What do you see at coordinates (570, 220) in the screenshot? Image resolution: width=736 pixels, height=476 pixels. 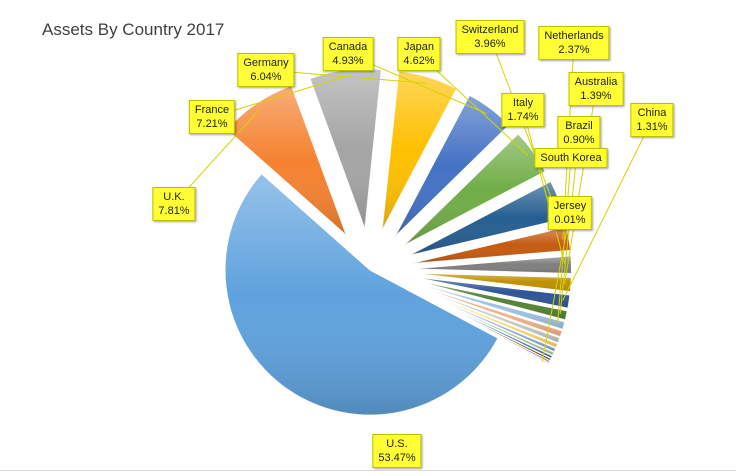 I see `data-label-value: 0.01%` at bounding box center [570, 220].